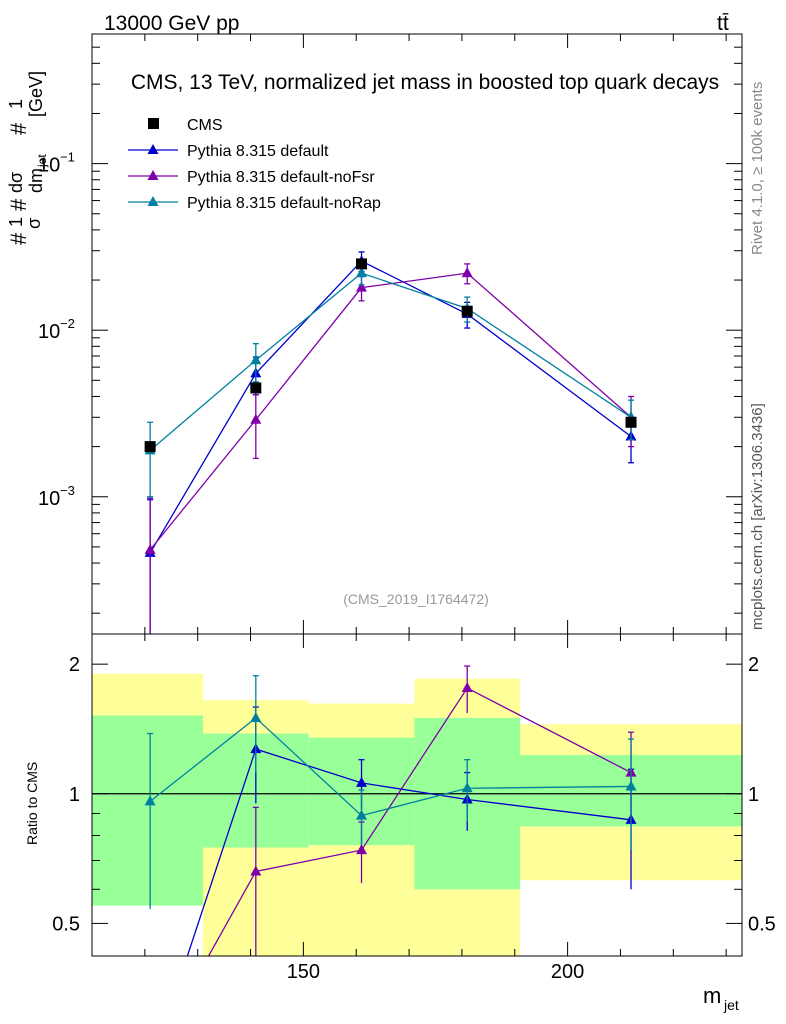 Image resolution: width=786 pixels, height=1024 pixels. I want to click on legend-label-nofsr: Pythia 8.315 default-noFsr, so click(281, 177).